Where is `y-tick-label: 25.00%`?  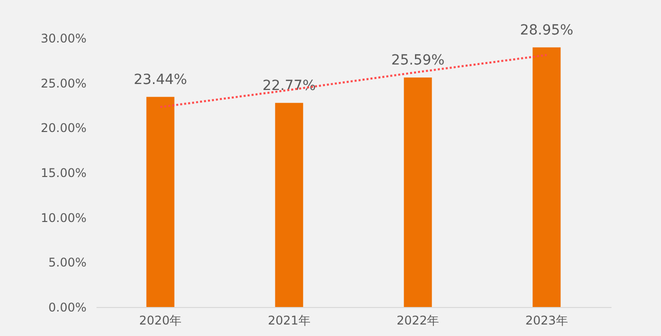
y-tick-label: 25.00% is located at coordinates (63, 83).